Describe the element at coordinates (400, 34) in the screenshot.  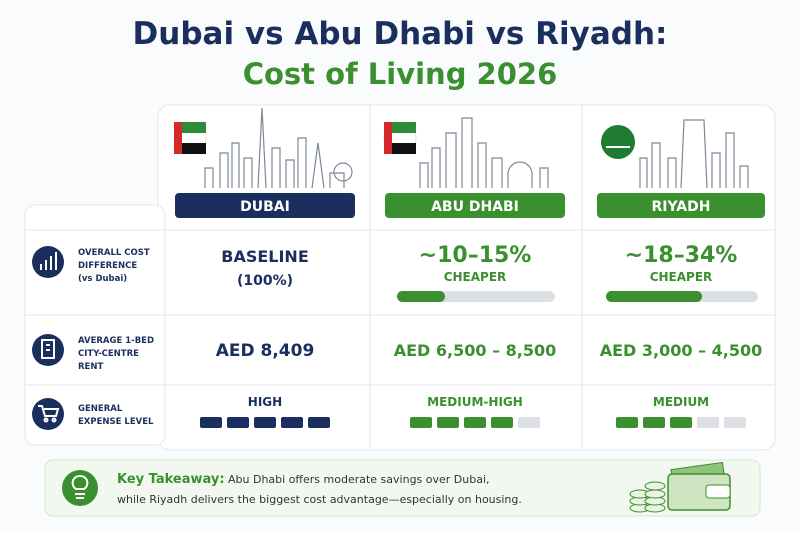
I see `title: Dubai vs Abu Dhabi vs Riyadh:` at that location.